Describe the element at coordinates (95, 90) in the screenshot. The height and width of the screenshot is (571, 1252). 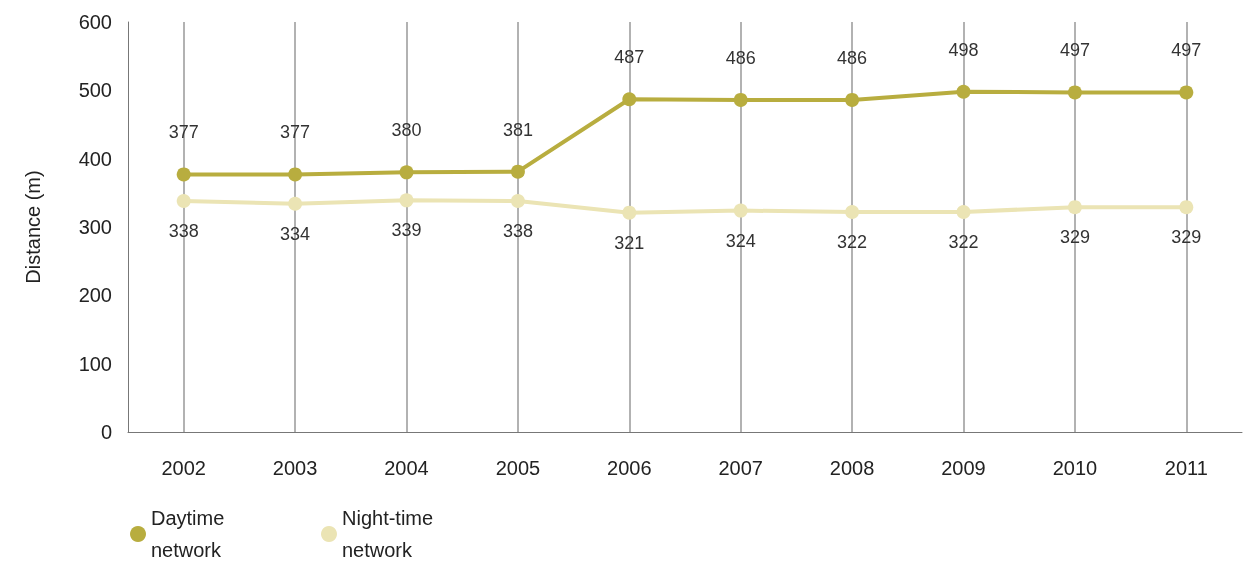
I see `y-tick-label: 500` at that location.